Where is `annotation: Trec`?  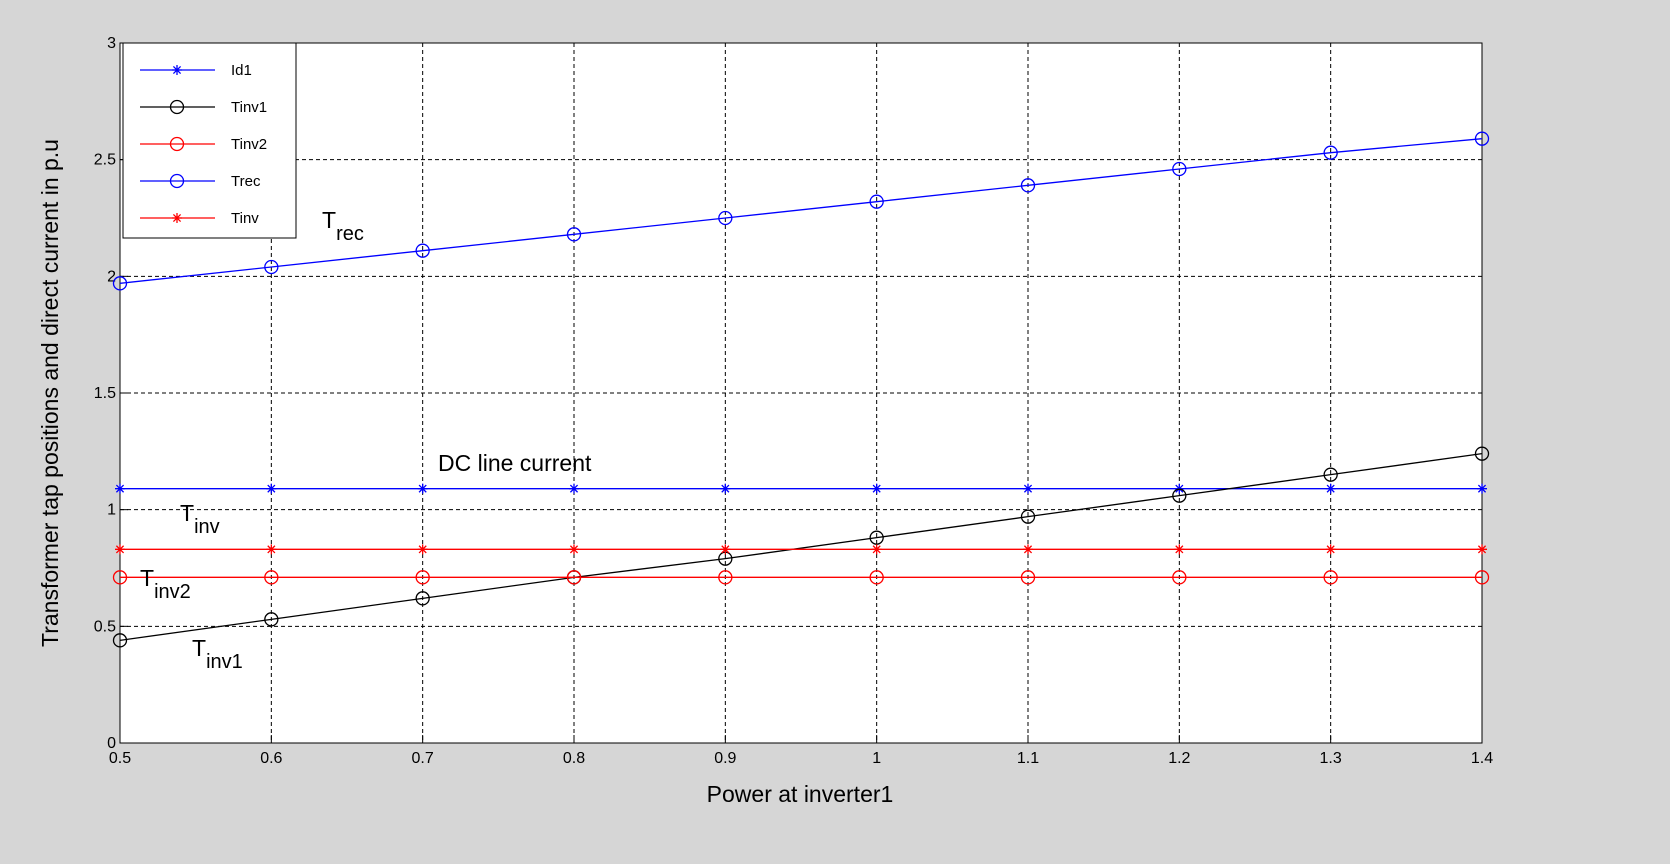 annotation: Trec is located at coordinates (343, 226).